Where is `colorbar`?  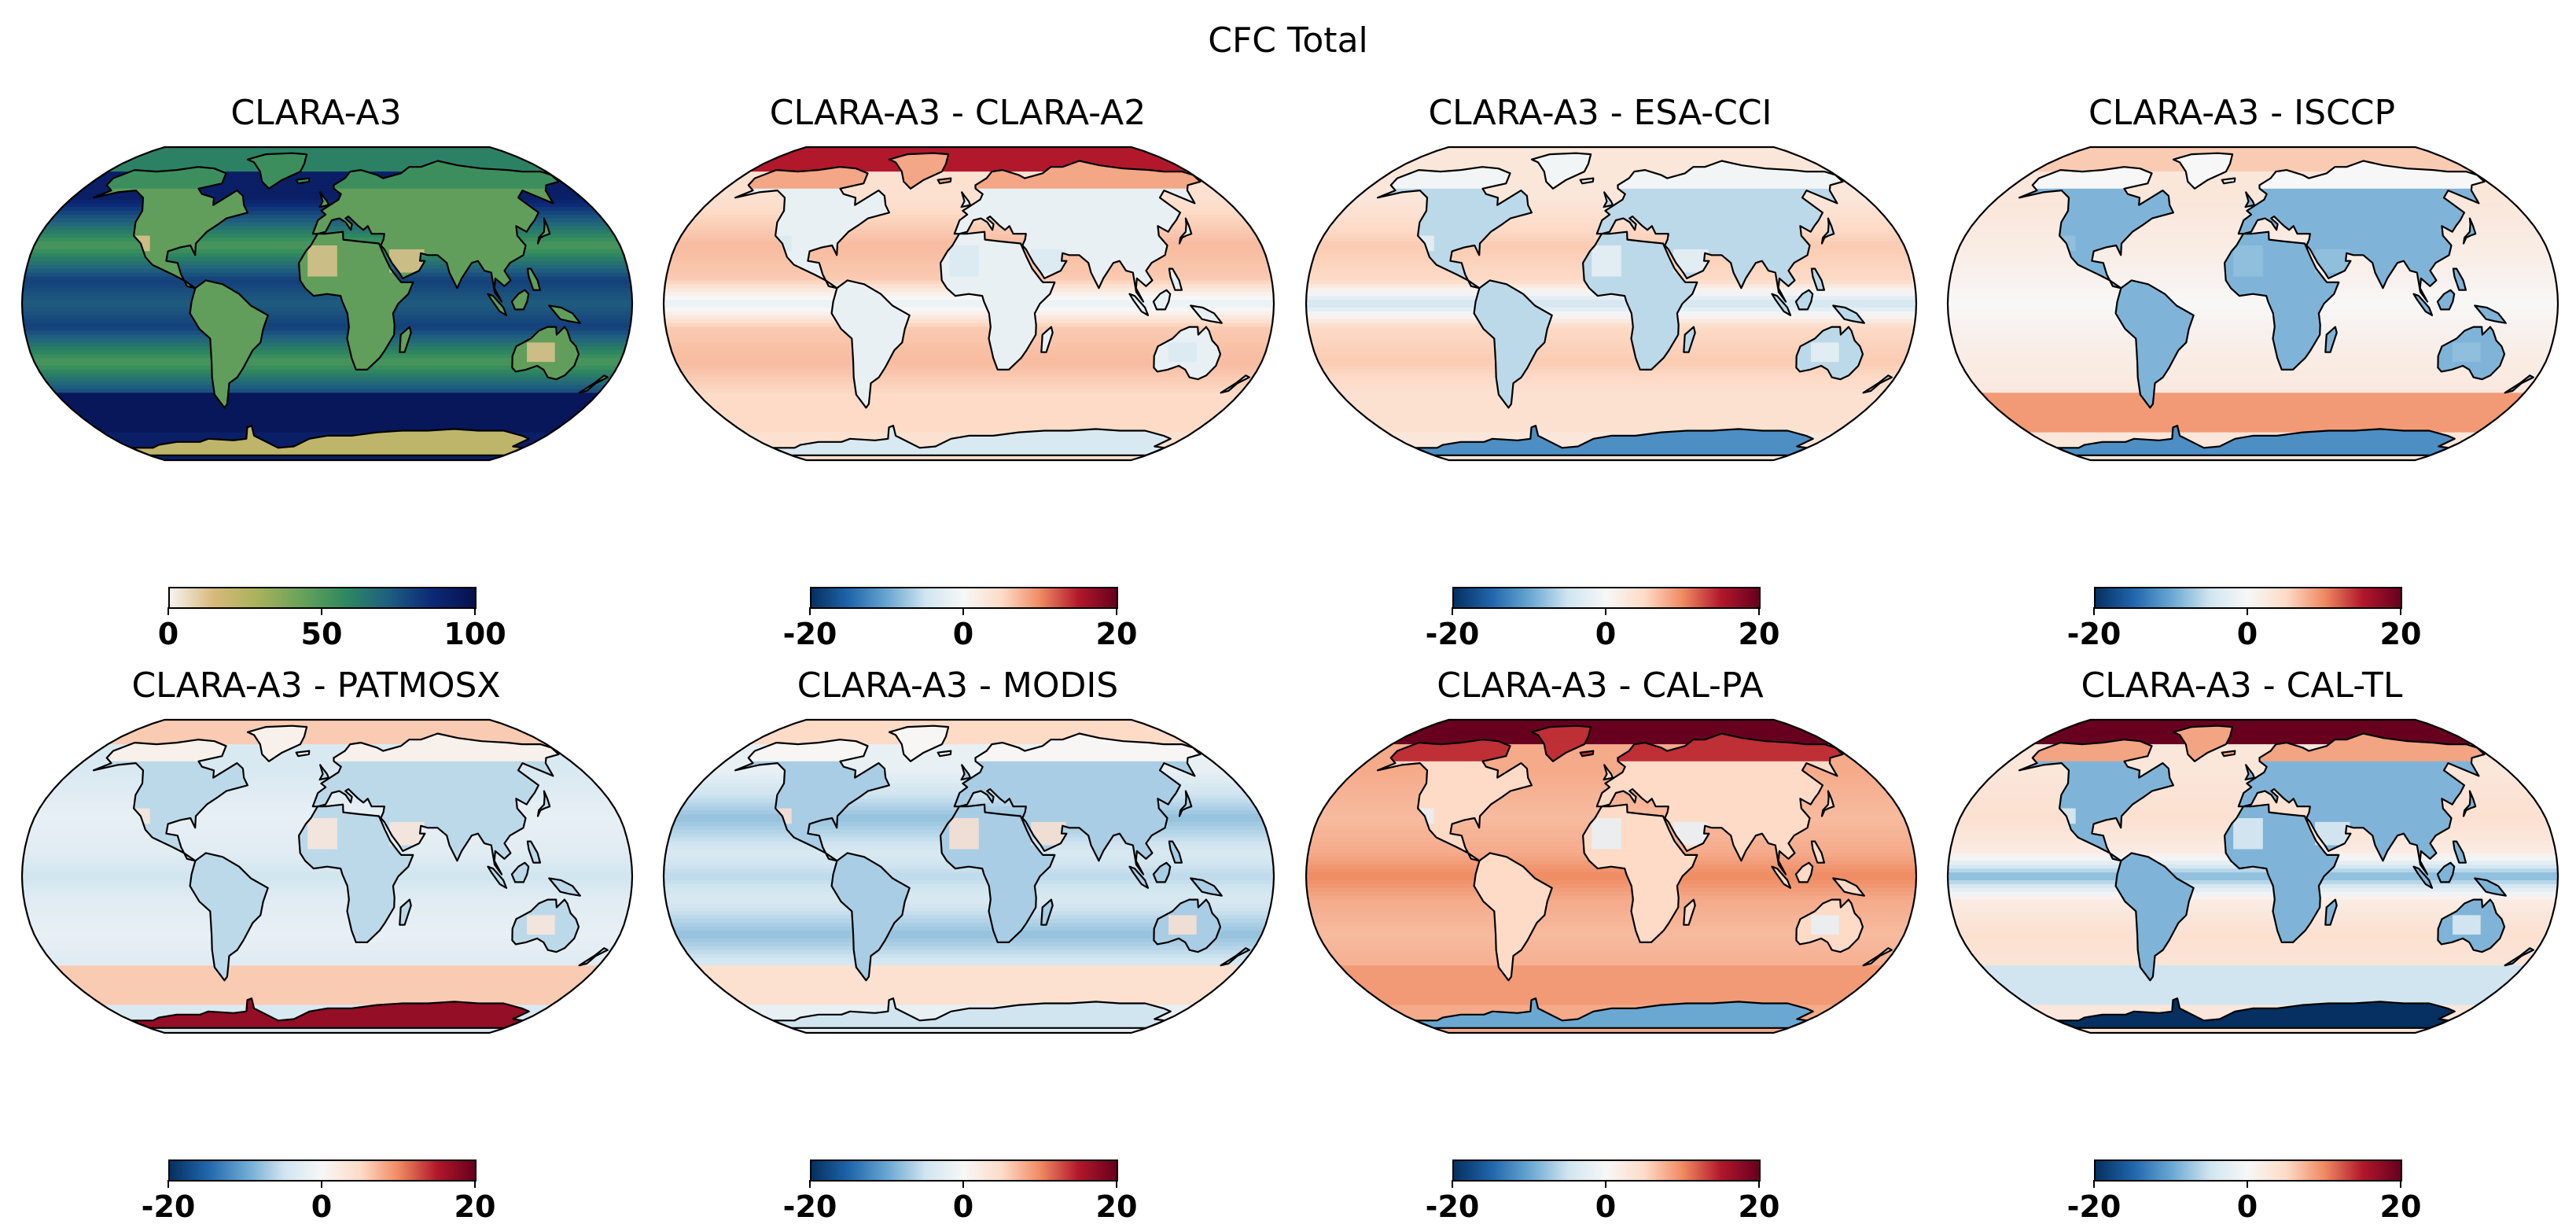
colorbar is located at coordinates (322, 1170).